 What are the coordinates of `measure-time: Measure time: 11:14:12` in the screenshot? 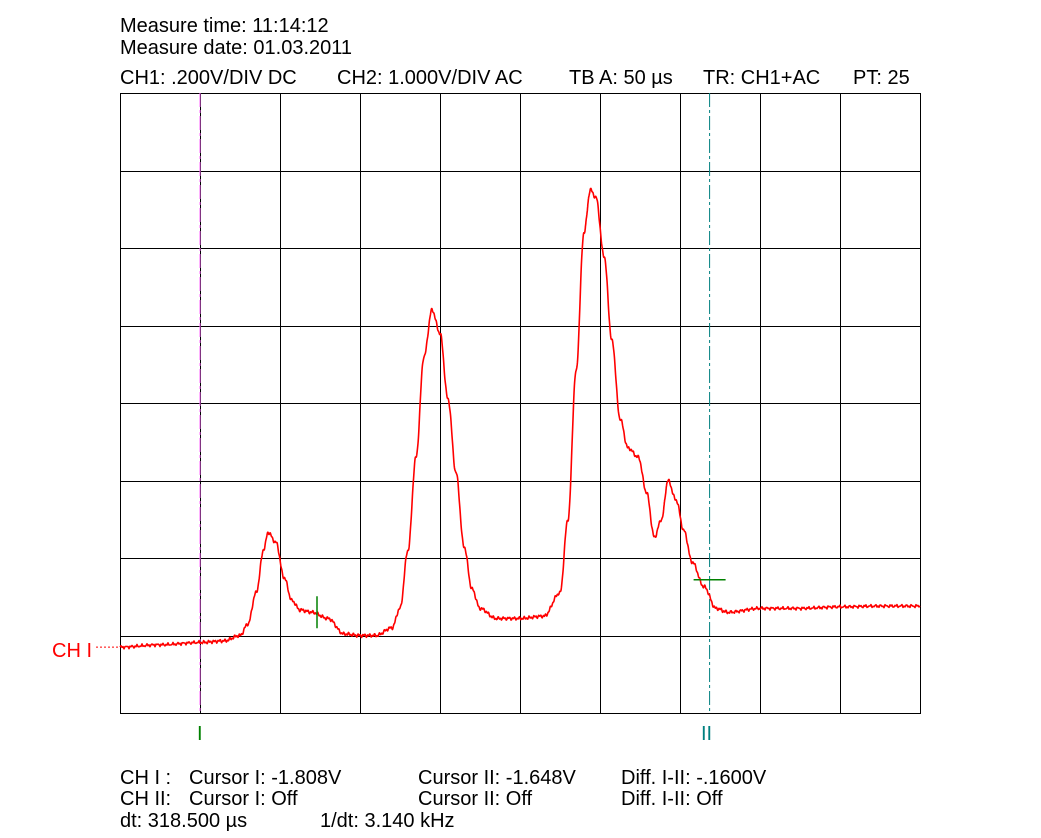 It's located at (224, 26).